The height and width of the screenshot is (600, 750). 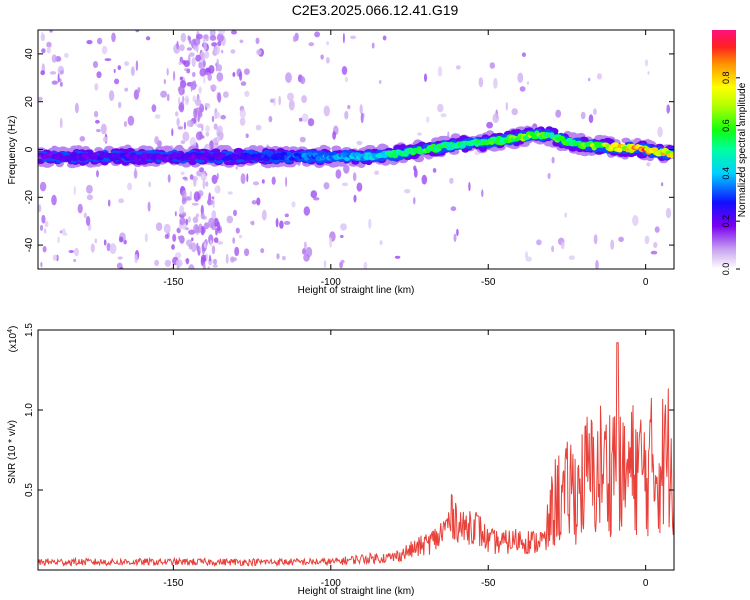 What do you see at coordinates (488, 282) in the screenshot?
I see `x-tick-label: -50` at bounding box center [488, 282].